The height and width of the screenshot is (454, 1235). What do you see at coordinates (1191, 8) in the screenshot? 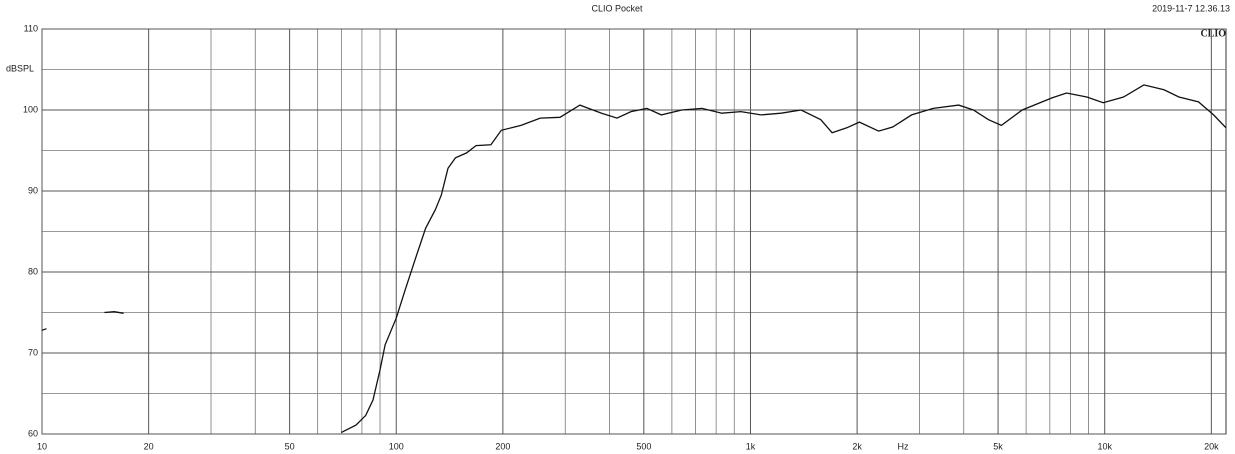
I see `timestamp: 2019-11-7 12.36.13` at bounding box center [1191, 8].